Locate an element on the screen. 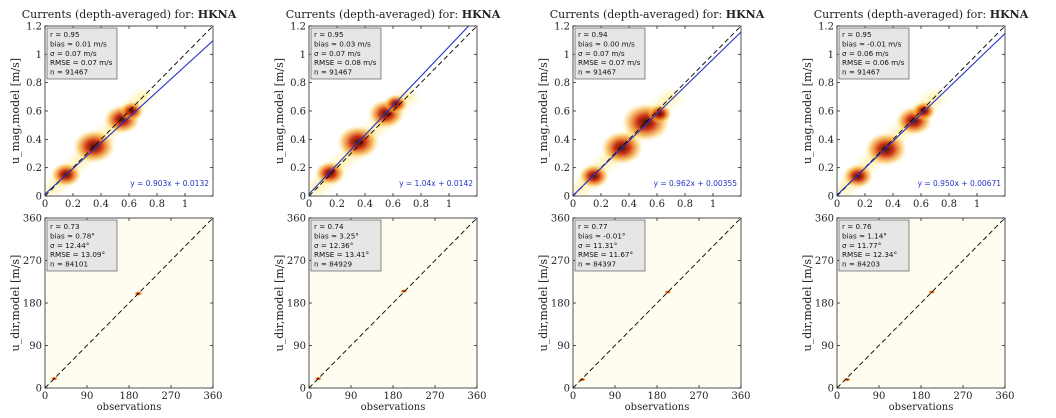 This screenshot has width=1056, height=418. stats-line: n = 84203 is located at coordinates (861, 264).